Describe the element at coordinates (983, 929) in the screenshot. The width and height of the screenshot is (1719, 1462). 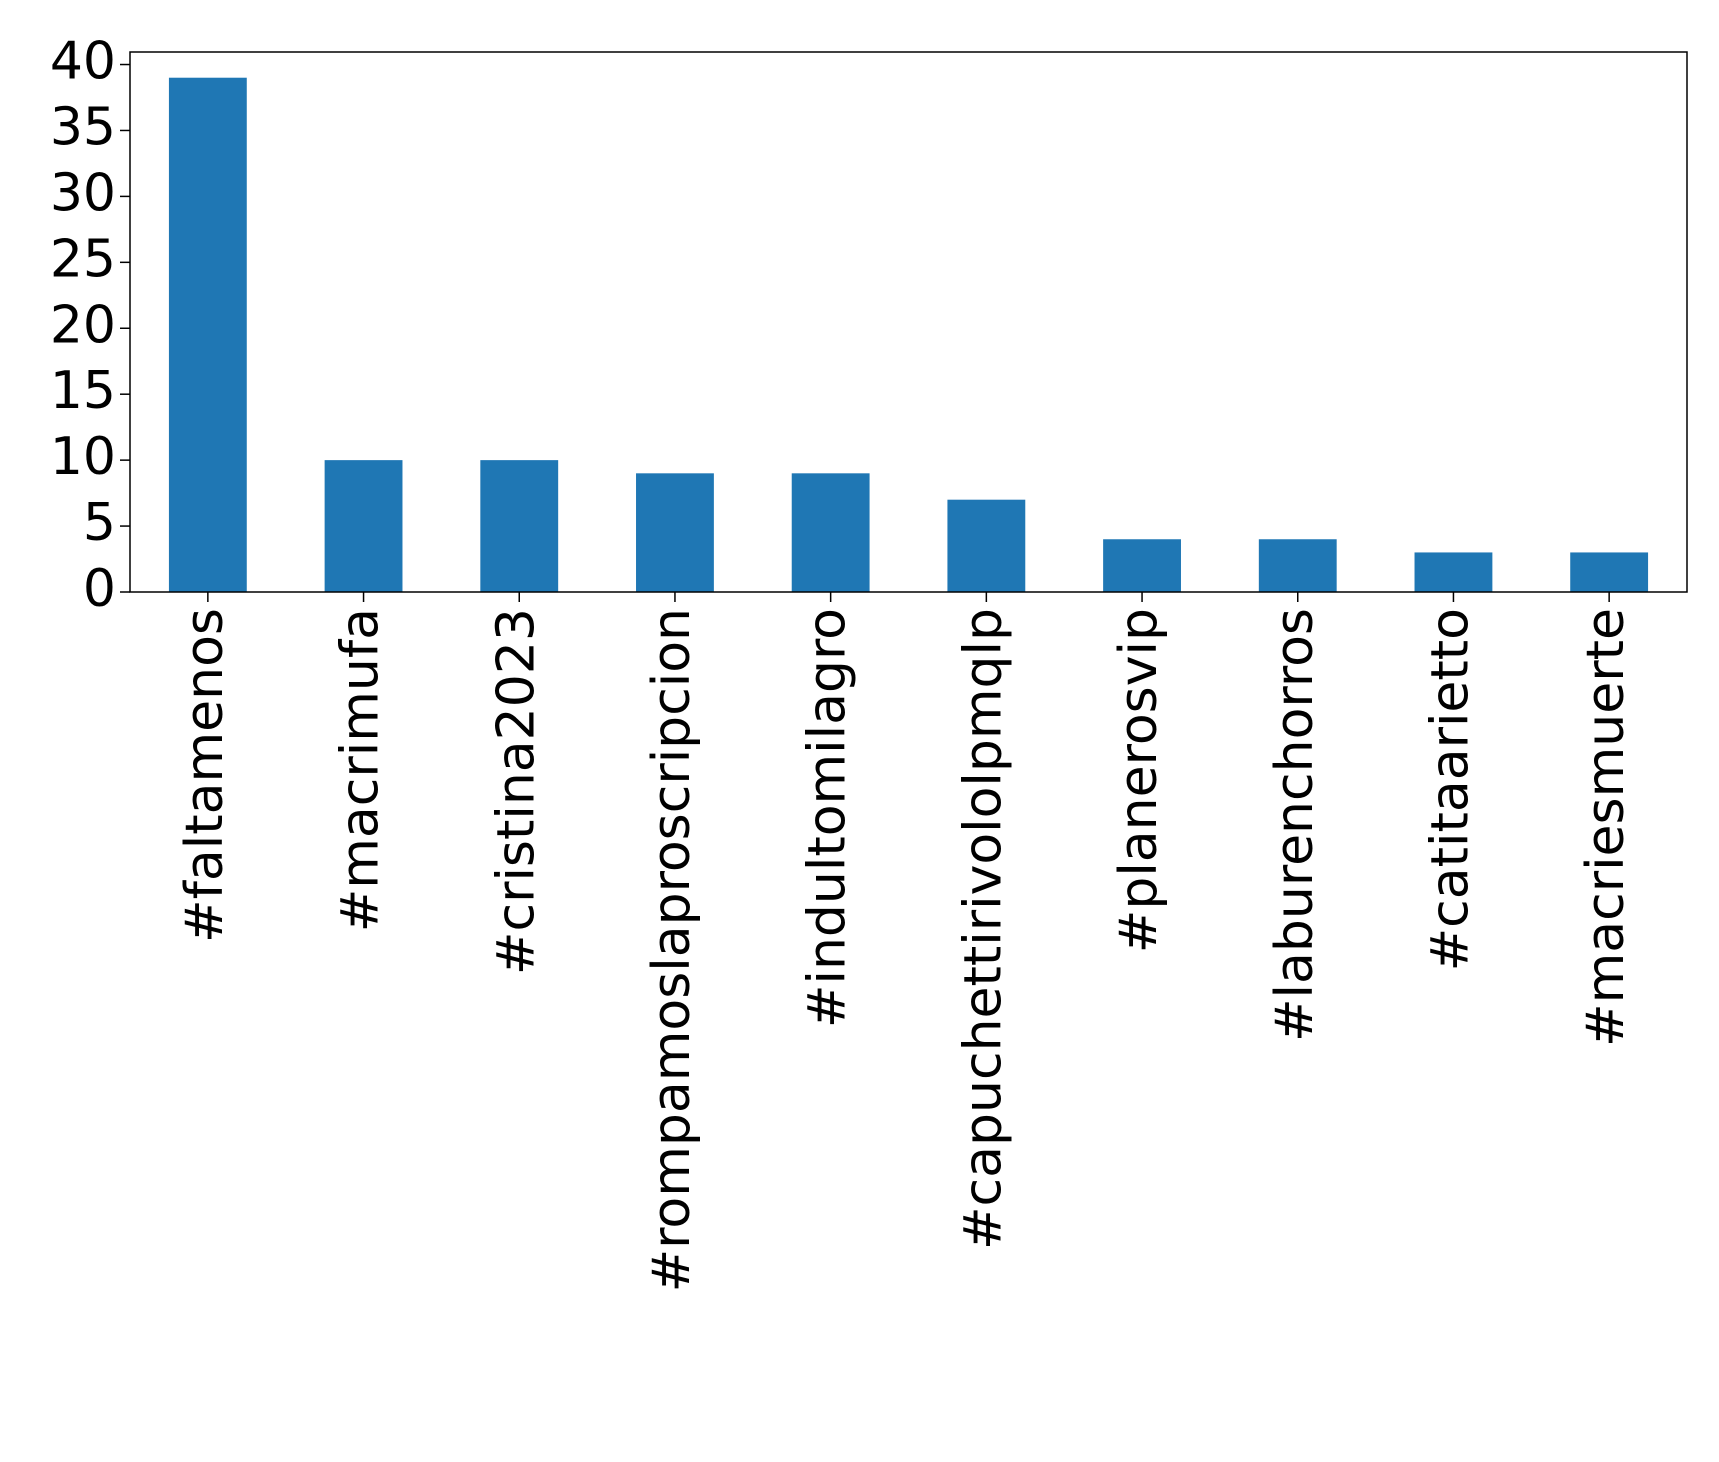
I see `x-tick-label: #capuchettirivololpmqlp` at that location.